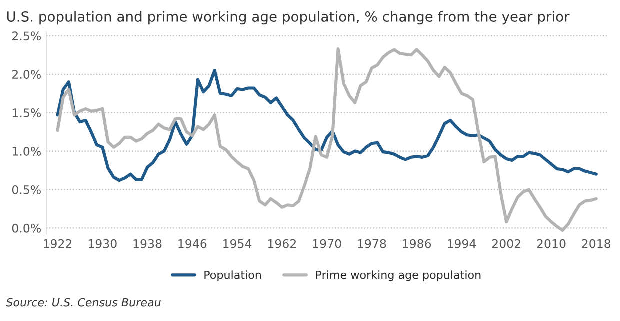 The width and height of the screenshot is (620, 321). Describe the element at coordinates (506, 243) in the screenshot. I see `x-tick-label: 2002` at that location.